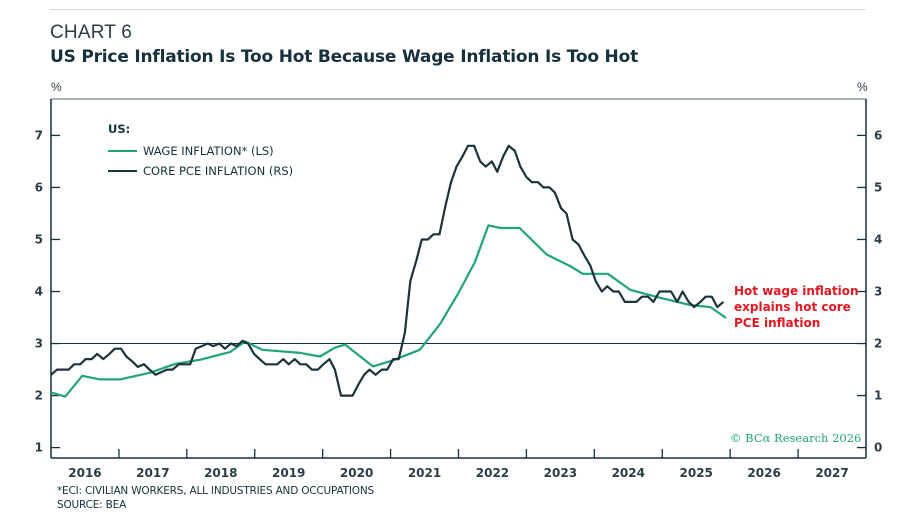 This screenshot has height=527, width=917. I want to click on legend-label-wage: WAGE INFLATION* (LS), so click(208, 151).